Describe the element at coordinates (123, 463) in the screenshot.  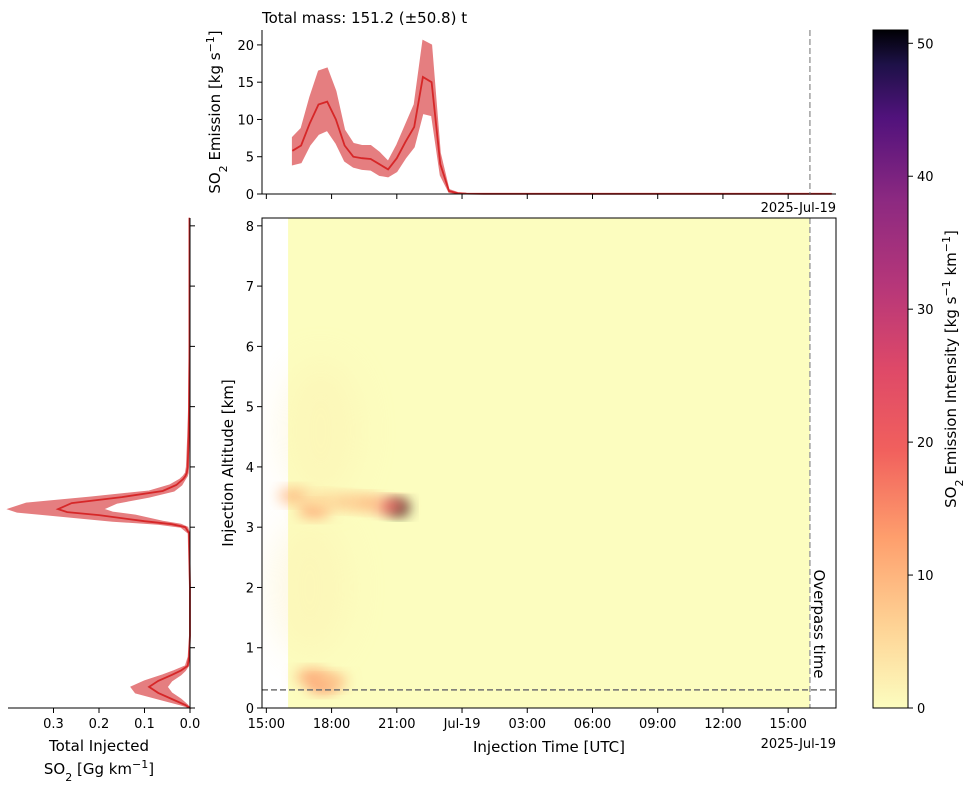
I see `vp-mean-line` at that location.